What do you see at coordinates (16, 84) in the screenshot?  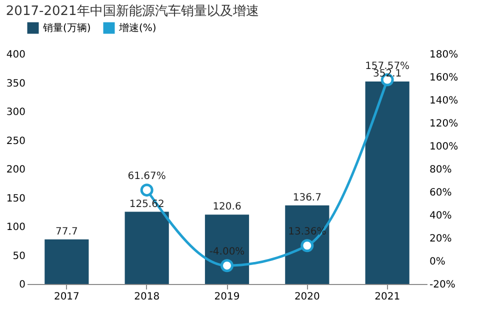 I see `y-tick-label: 350` at bounding box center [16, 84].